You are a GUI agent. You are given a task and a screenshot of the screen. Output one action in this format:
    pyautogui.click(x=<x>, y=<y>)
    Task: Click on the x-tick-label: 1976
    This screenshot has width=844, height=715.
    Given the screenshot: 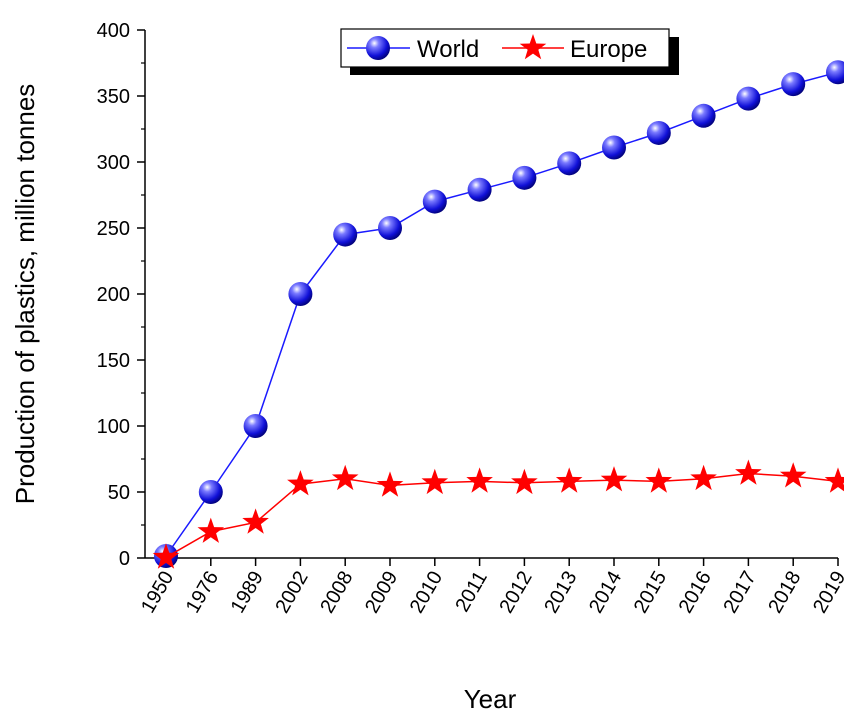 What is the action you would take?
    pyautogui.click(x=202, y=593)
    